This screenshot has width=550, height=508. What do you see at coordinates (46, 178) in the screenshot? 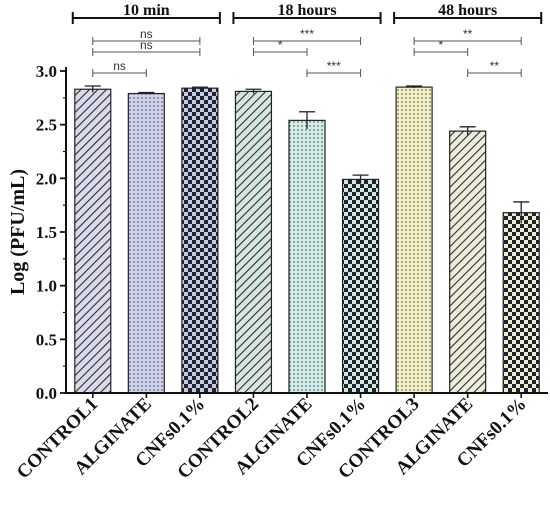
I see `y-tick-label: 2.0` at bounding box center [46, 178].